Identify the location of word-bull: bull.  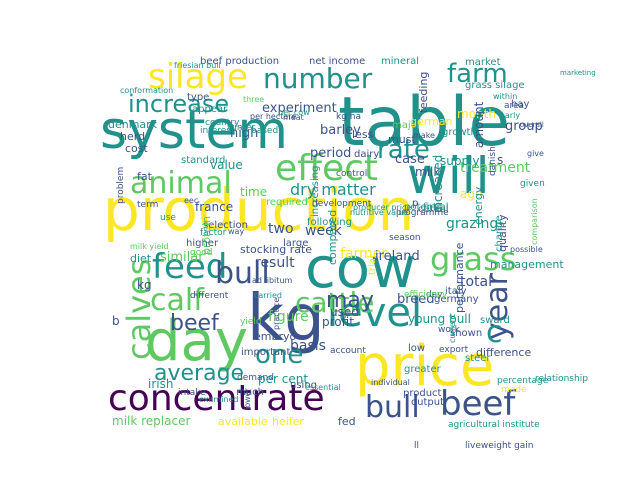
(392, 407).